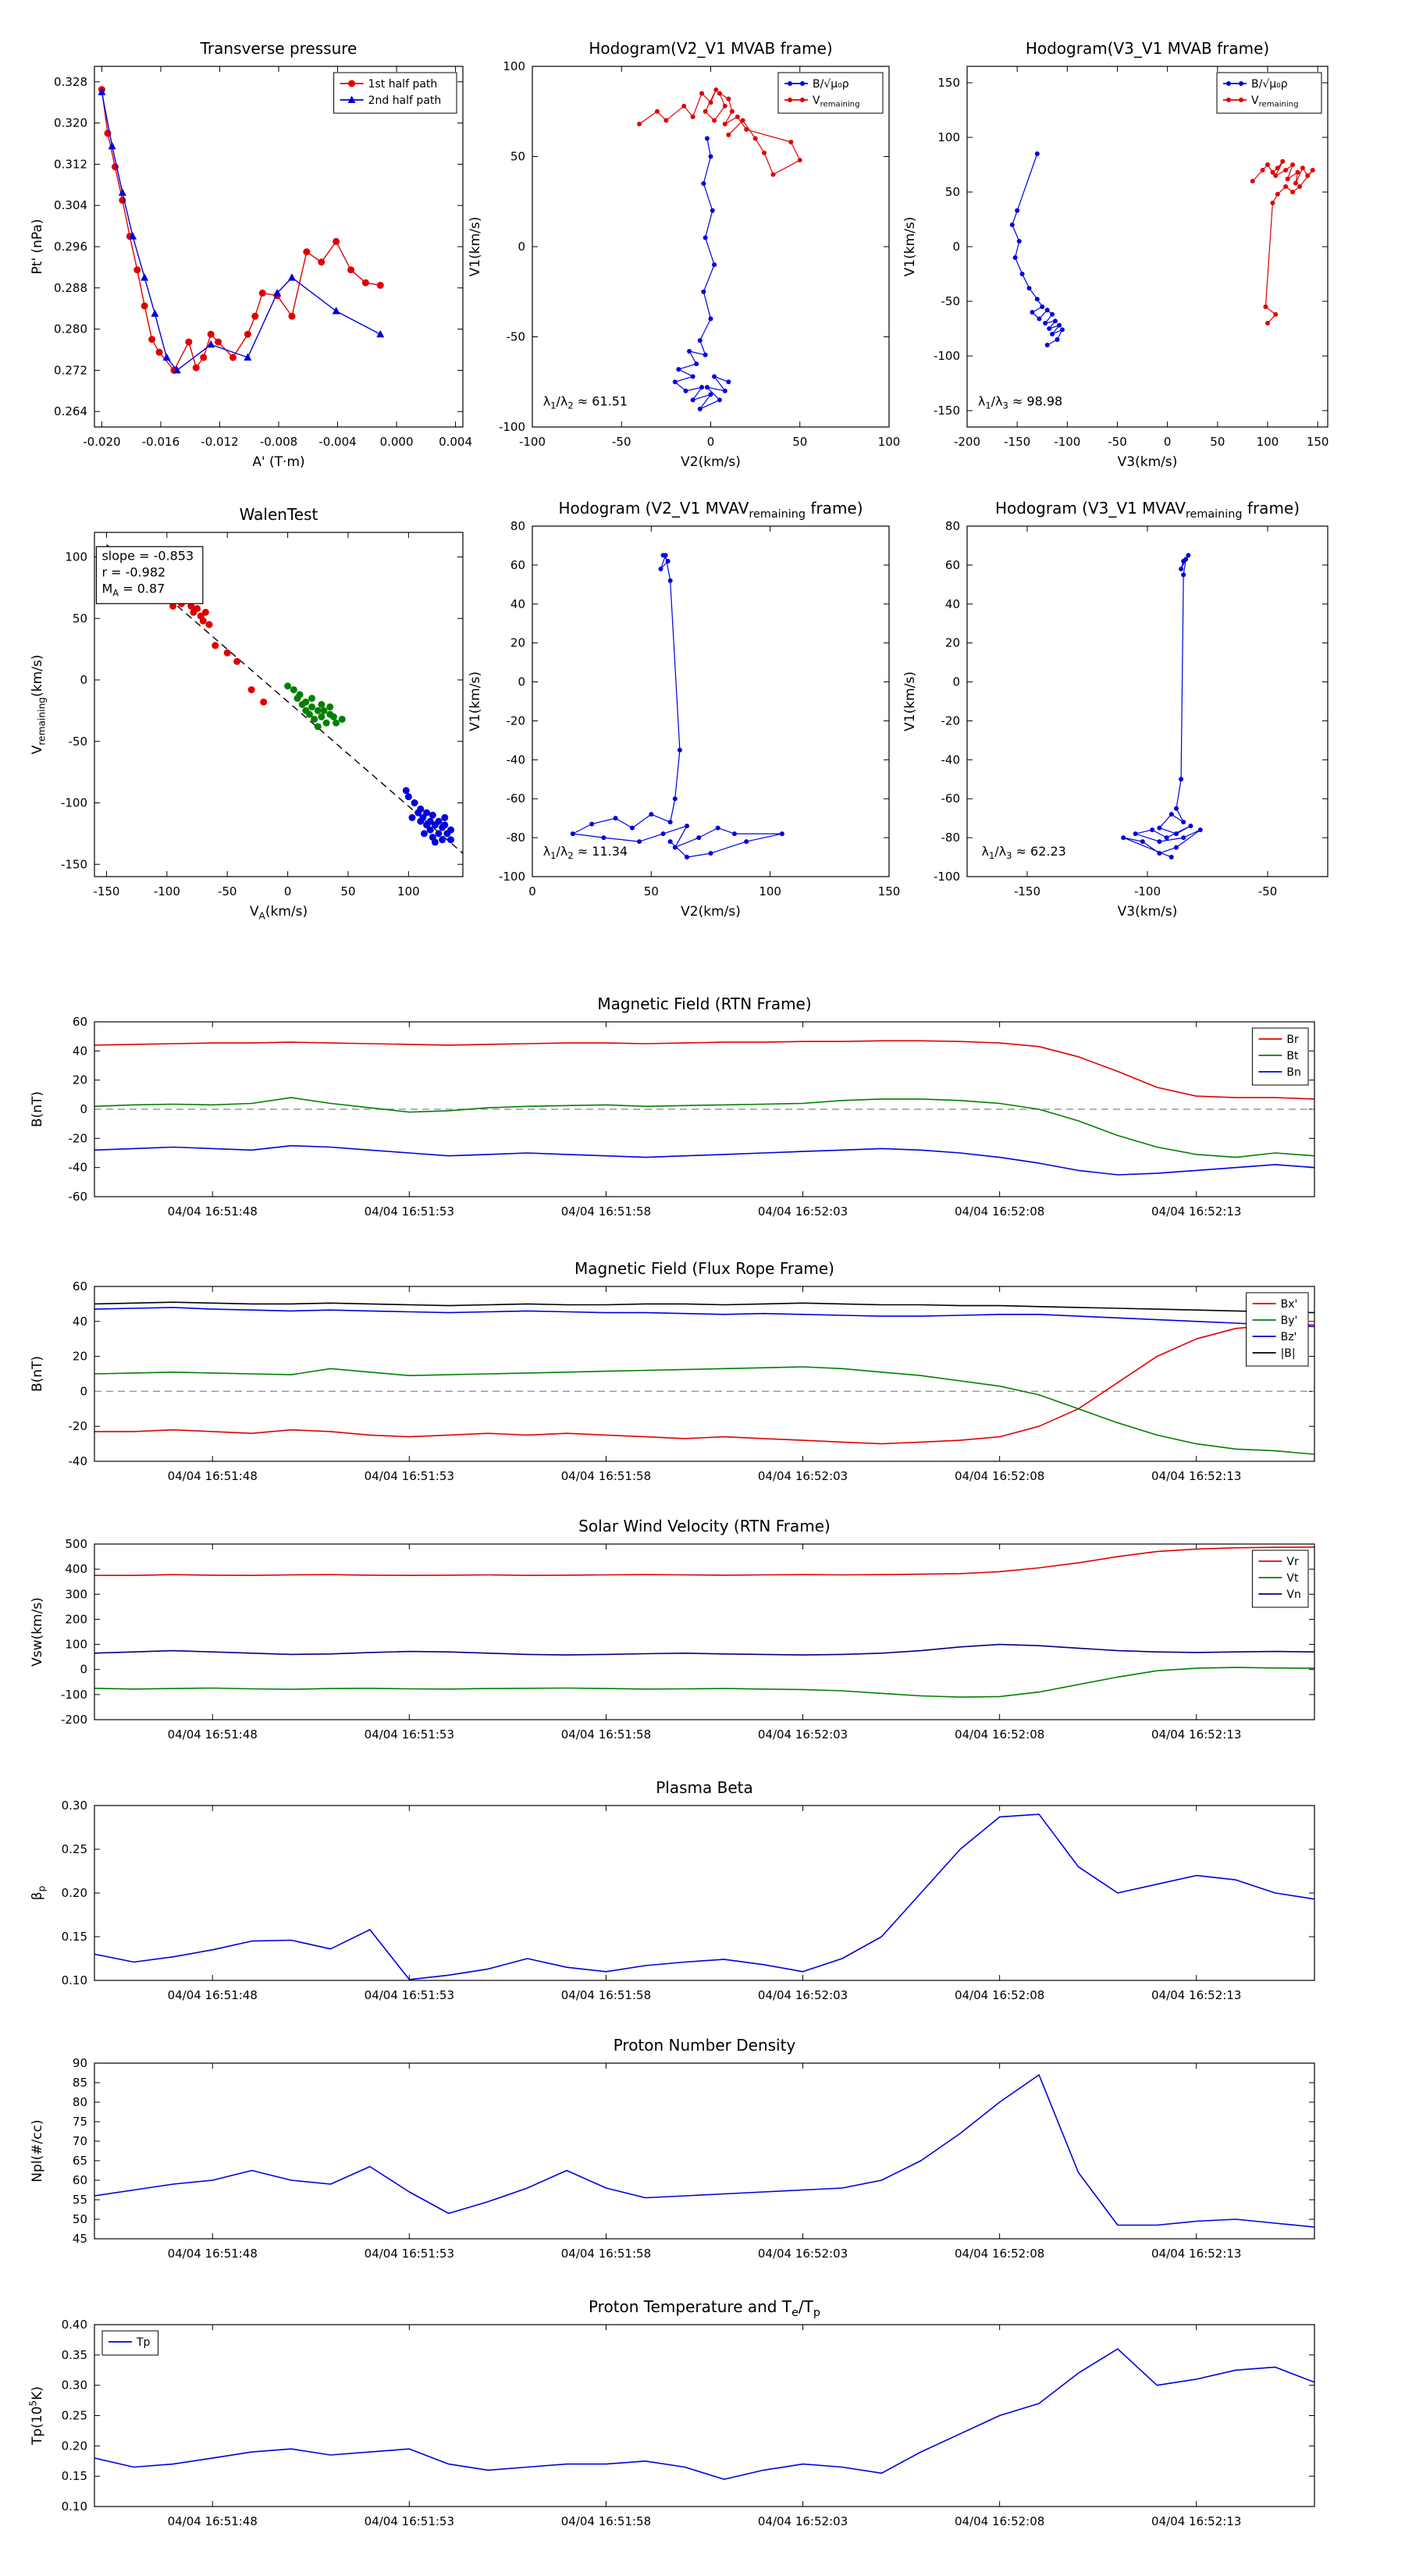 Image resolution: width=1405 pixels, height=2576 pixels. What do you see at coordinates (1020, 402) in the screenshot?
I see `svg-text: λ1/λ3 ≈ 98.98` at bounding box center [1020, 402].